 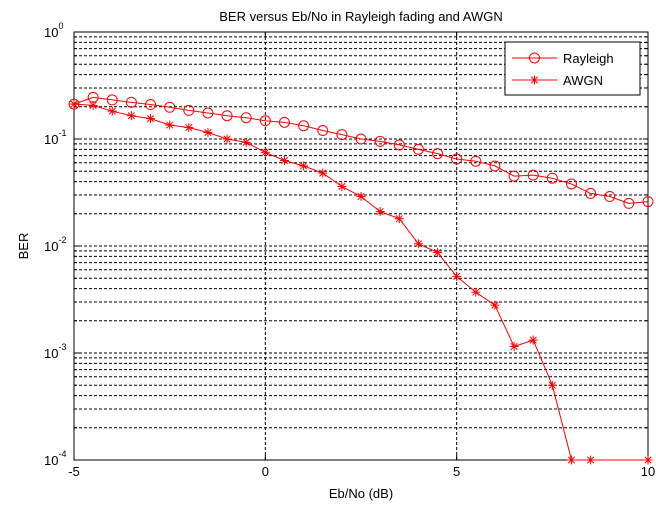 What do you see at coordinates (648, 471) in the screenshot?
I see `x-tick-label: 10` at bounding box center [648, 471].